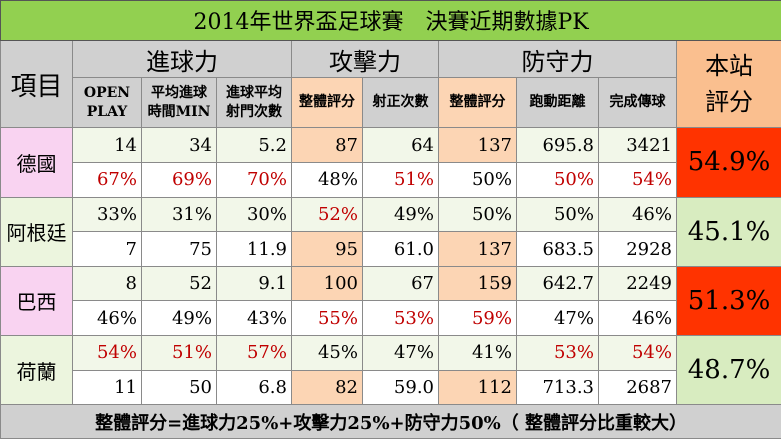 The height and width of the screenshot is (439, 781). I want to click on team-score: 51.3%, so click(728, 301).